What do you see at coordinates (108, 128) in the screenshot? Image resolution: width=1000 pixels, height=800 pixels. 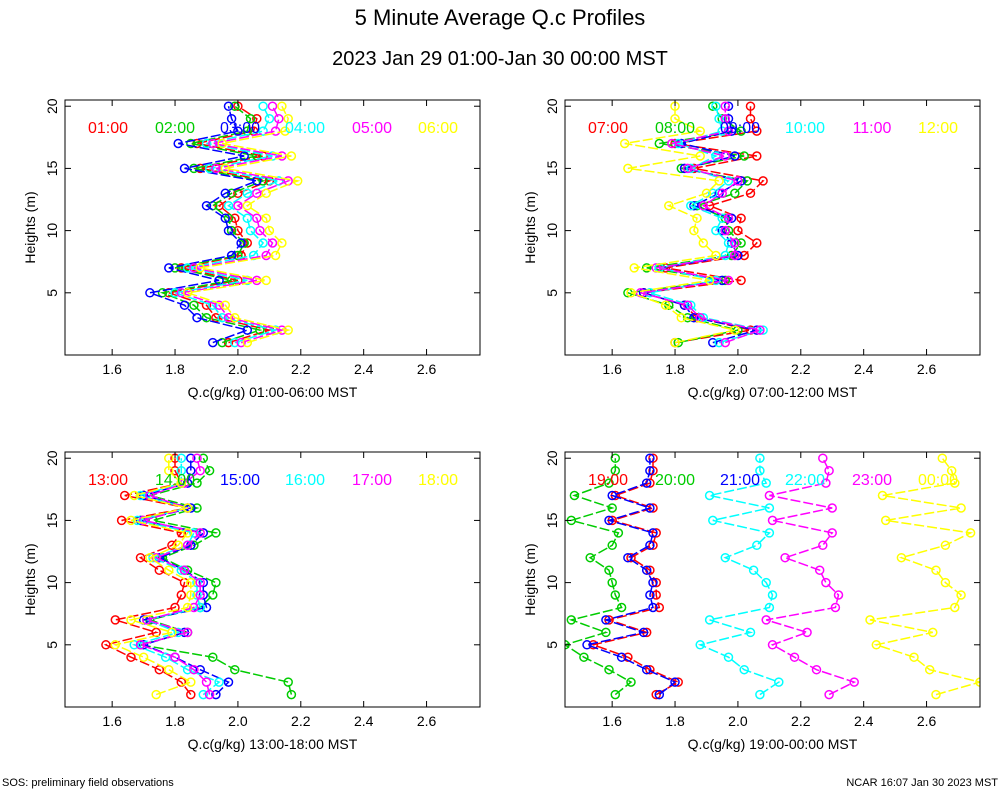 I see `legend-entry: 01:00` at bounding box center [108, 128].